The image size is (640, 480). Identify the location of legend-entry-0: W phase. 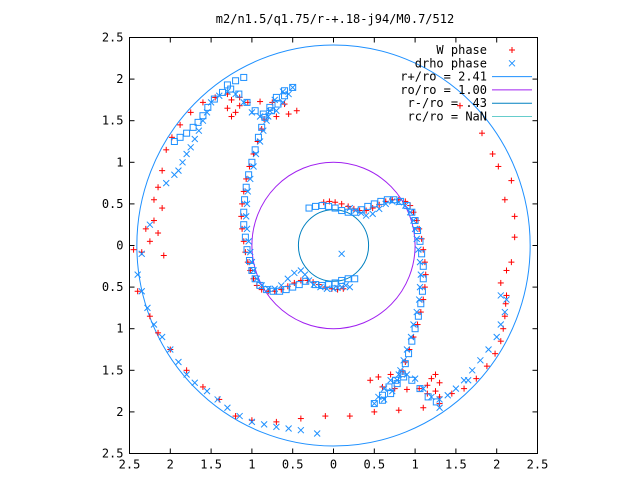
(475, 50).